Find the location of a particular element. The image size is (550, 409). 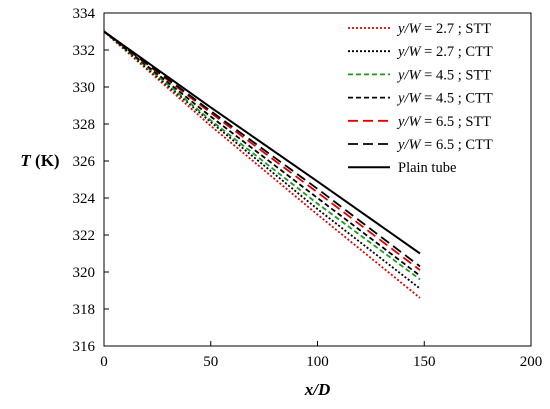

y-axis-title: T (K) is located at coordinates (39, 160).